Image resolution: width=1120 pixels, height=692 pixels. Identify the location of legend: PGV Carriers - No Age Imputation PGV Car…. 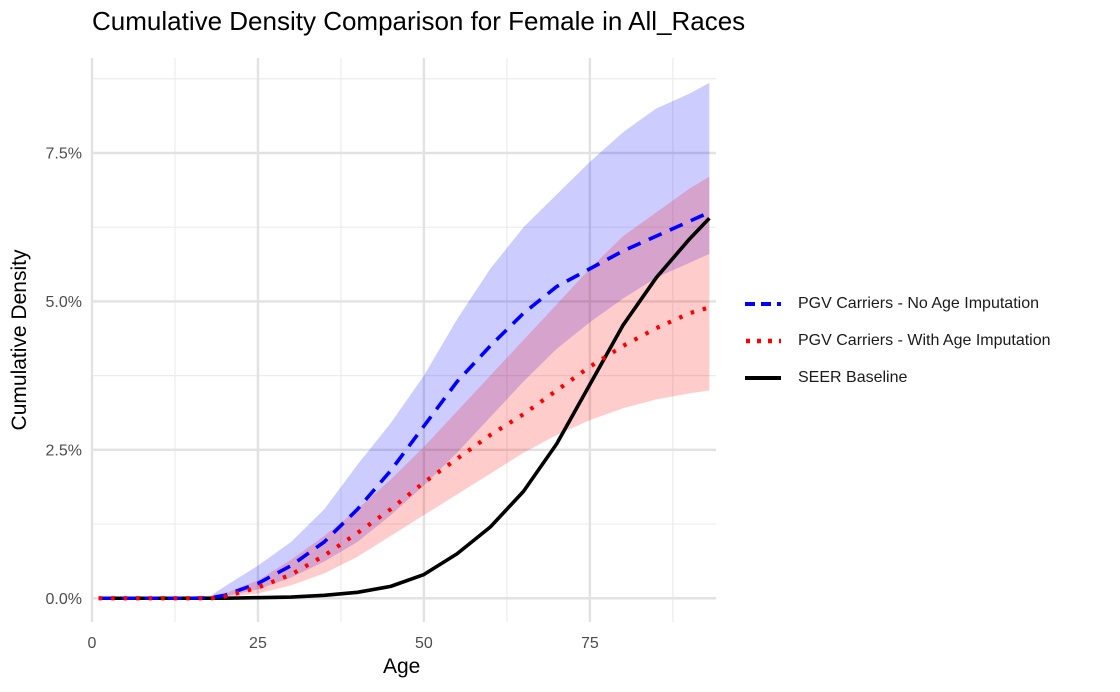
(897, 340).